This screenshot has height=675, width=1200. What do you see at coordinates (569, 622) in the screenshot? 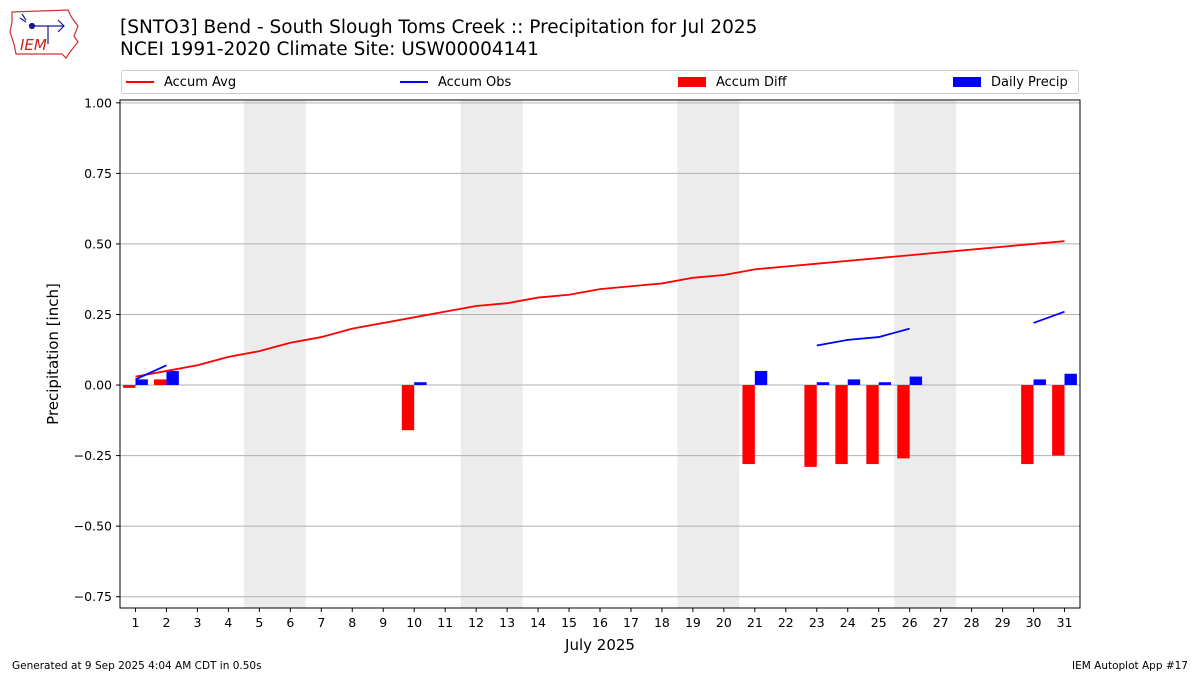
I see `x-tick-label: 15` at bounding box center [569, 622].